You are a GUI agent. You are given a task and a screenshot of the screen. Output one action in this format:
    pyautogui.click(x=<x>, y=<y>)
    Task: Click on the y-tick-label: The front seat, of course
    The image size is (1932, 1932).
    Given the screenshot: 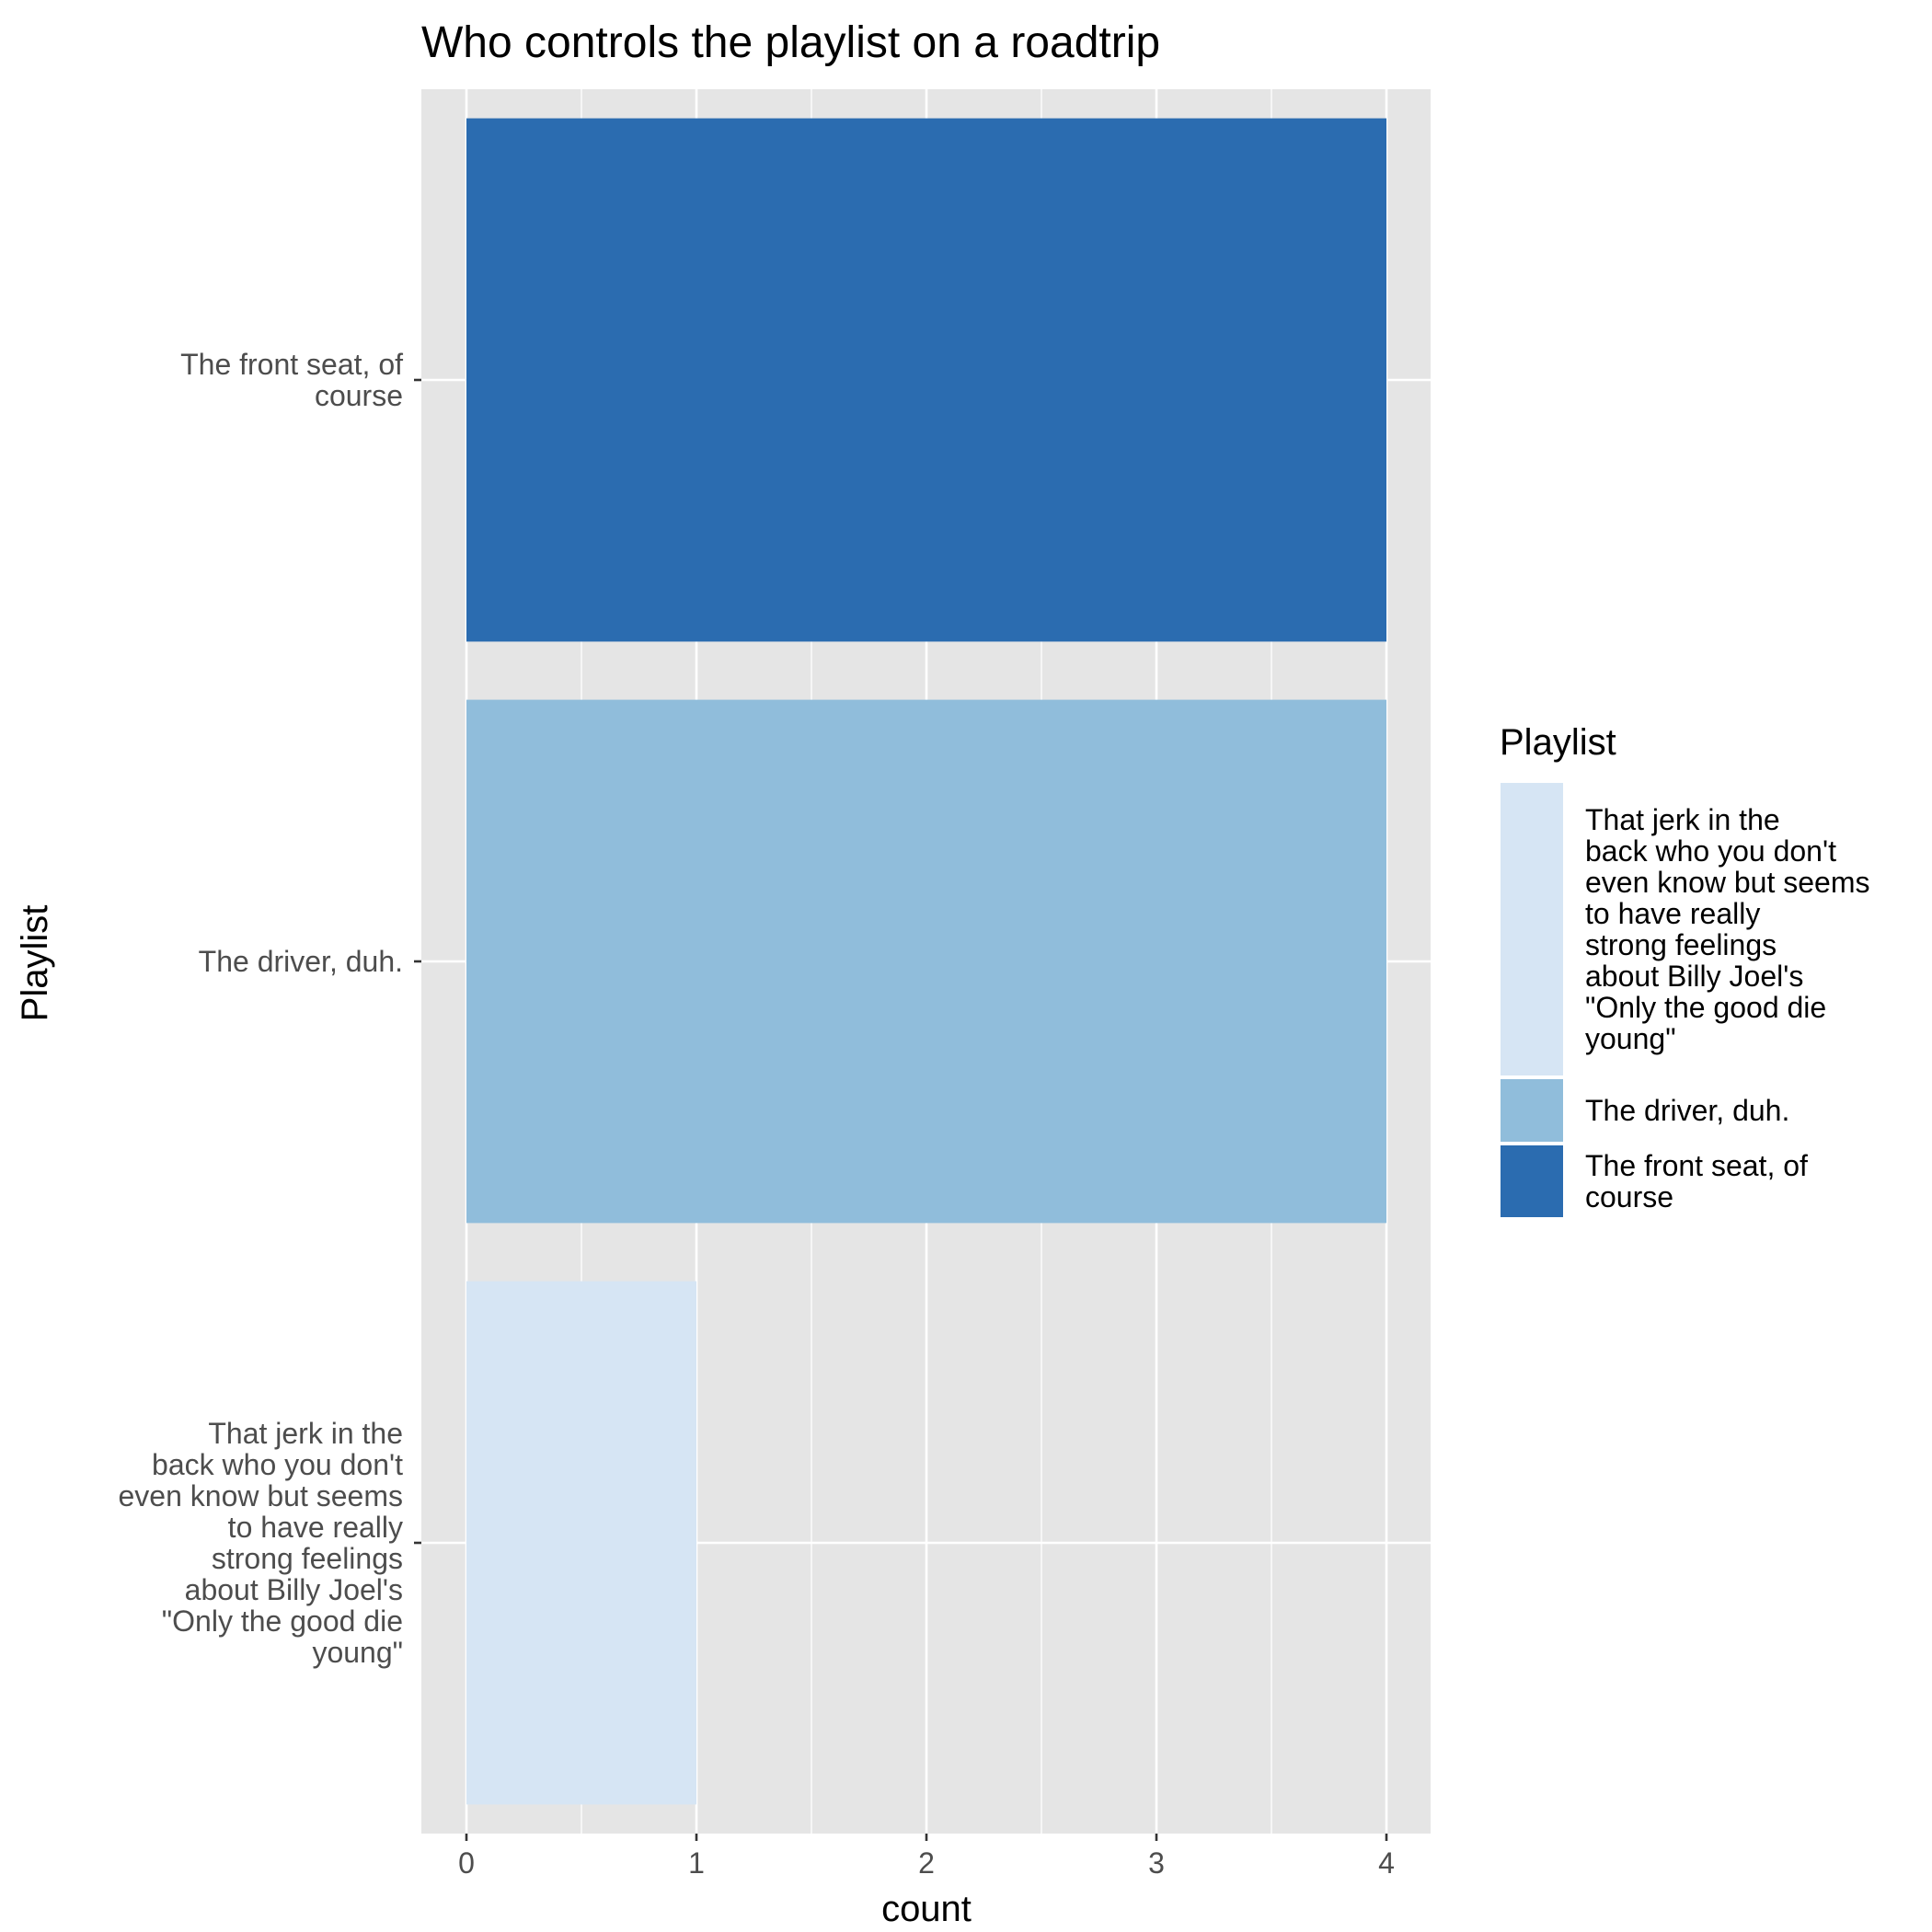 What is the action you would take?
    pyautogui.click(x=291, y=380)
    